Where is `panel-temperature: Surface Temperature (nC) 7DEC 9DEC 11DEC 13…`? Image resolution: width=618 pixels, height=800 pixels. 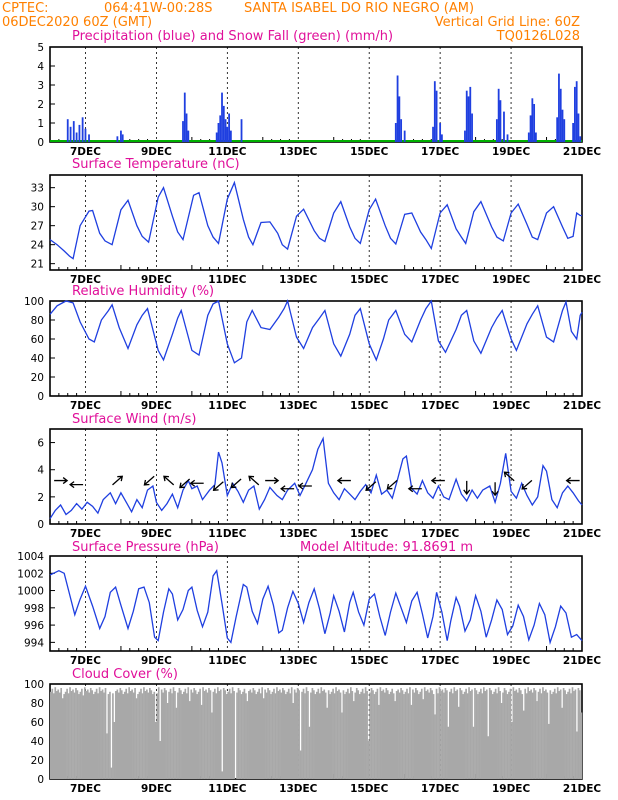 panel-temperature: Surface Temperature (nC) 7DEC 9DEC 11DEC 13… is located at coordinates (316, 221).